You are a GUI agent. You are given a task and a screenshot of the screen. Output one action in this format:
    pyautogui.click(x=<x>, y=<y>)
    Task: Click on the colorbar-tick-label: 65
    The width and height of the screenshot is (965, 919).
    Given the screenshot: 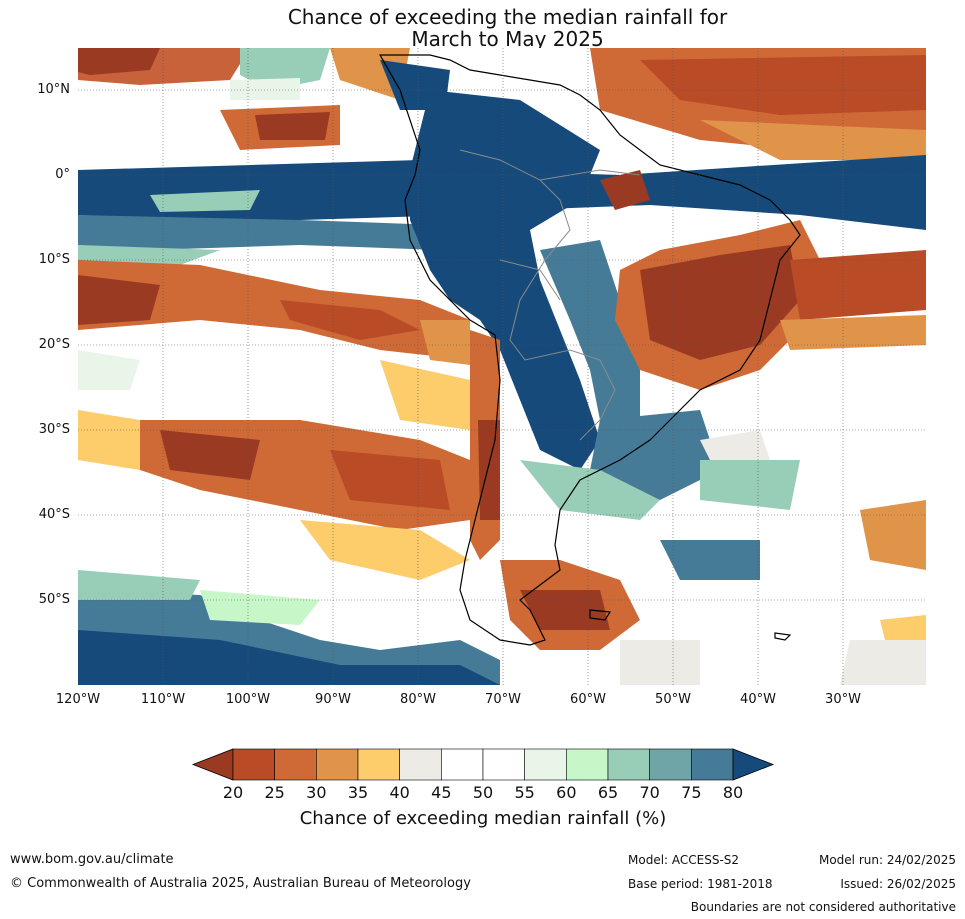 What is the action you would take?
    pyautogui.click(x=608, y=792)
    